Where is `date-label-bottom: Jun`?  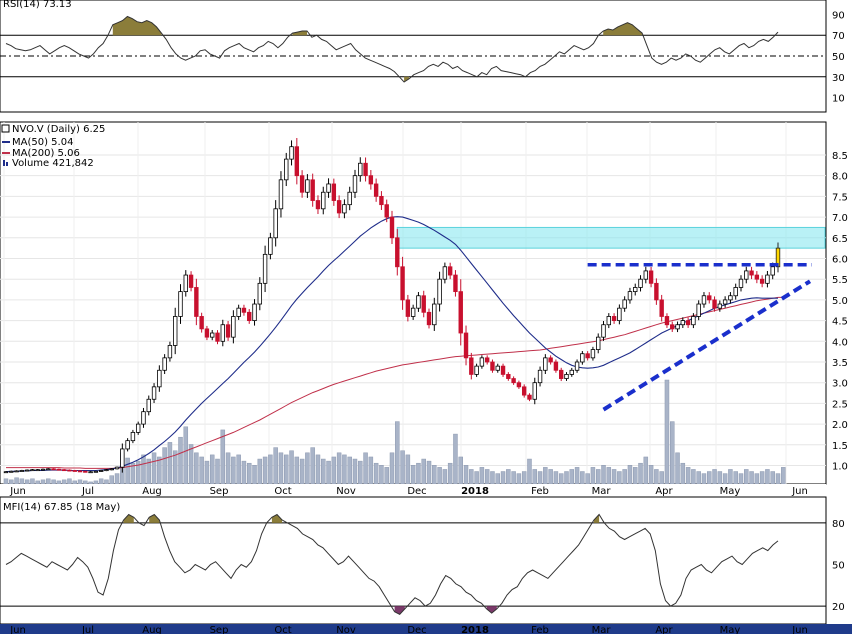
date-label-bottom: Jun is located at coordinates (799, 629).